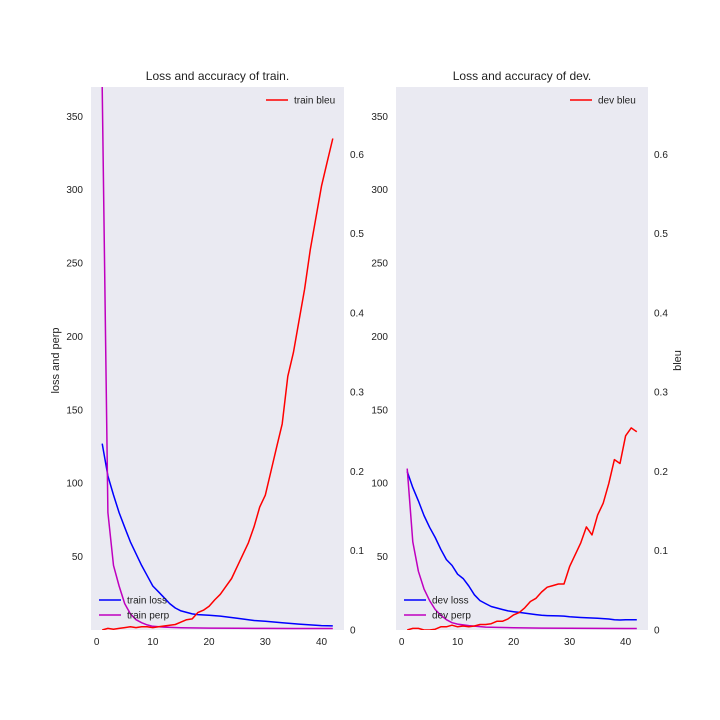  I want to click on series-line-dev-bleu, so click(522, 528).